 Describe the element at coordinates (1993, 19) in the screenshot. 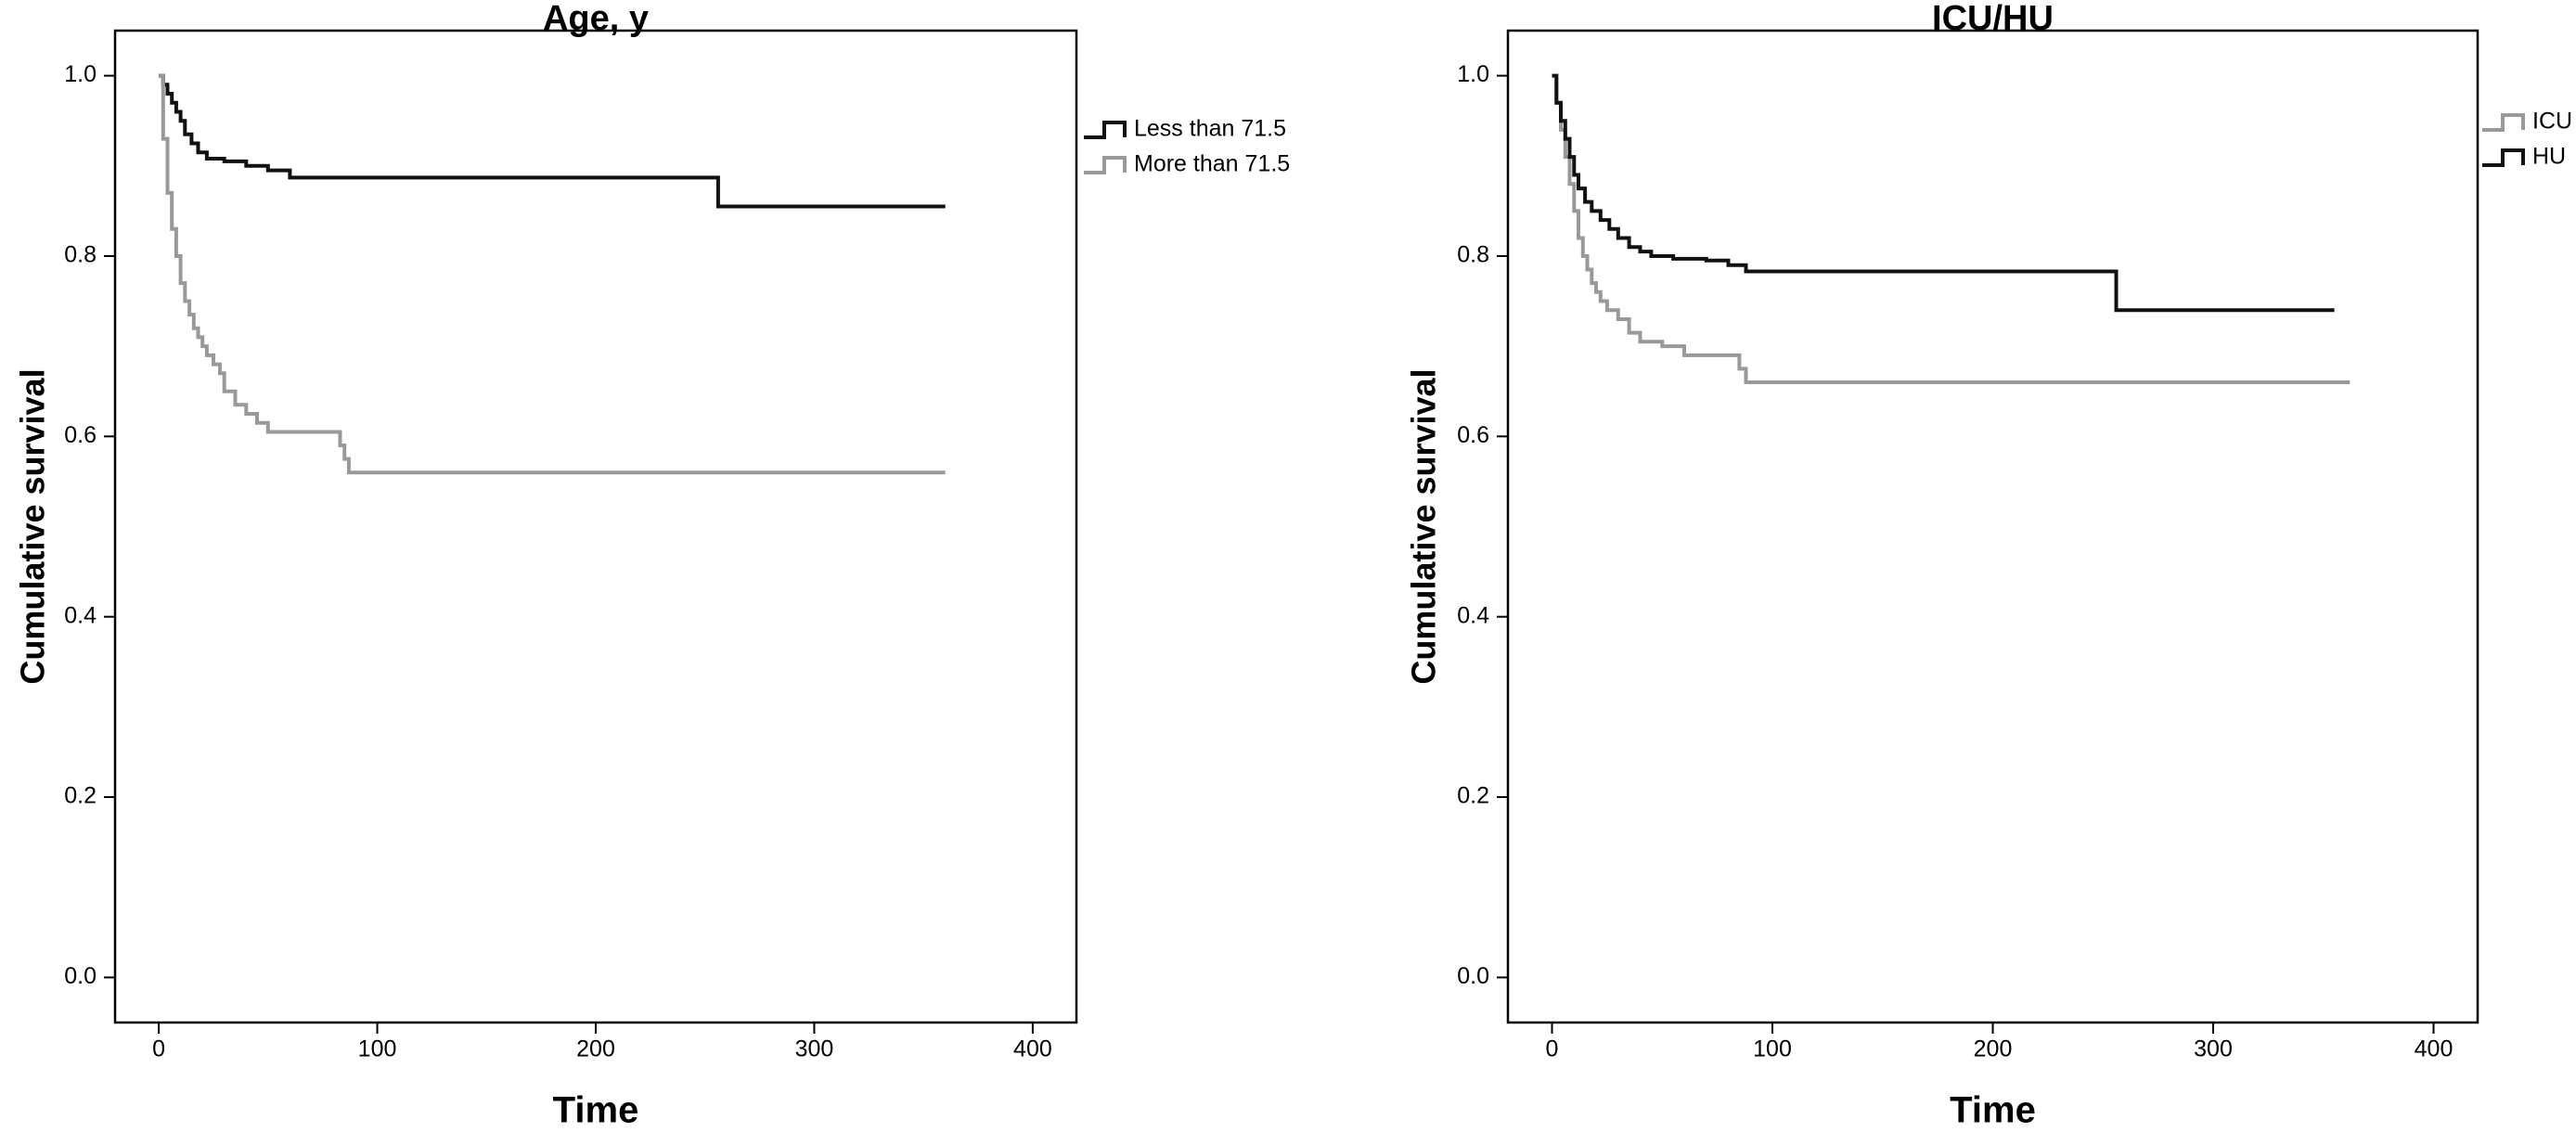

I see `chart-title: ICU/HU` at that location.